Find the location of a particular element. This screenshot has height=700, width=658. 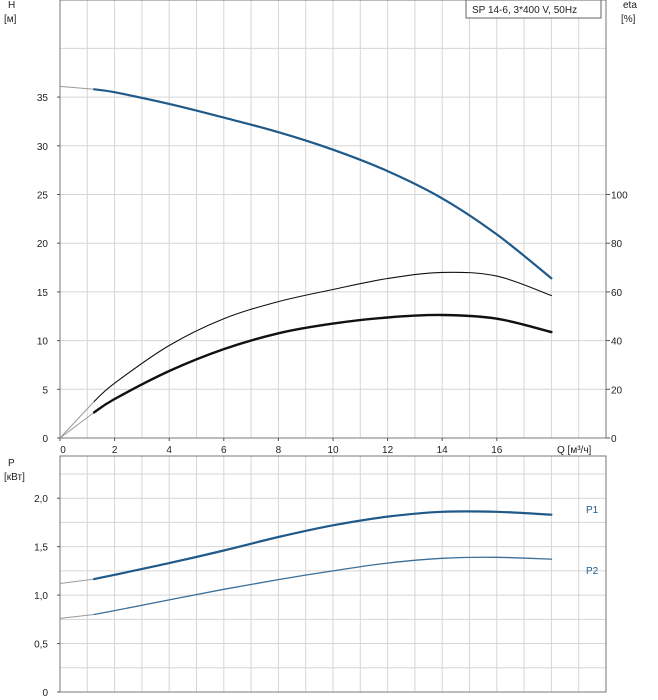

x-tick-label: 12 is located at coordinates (388, 450).